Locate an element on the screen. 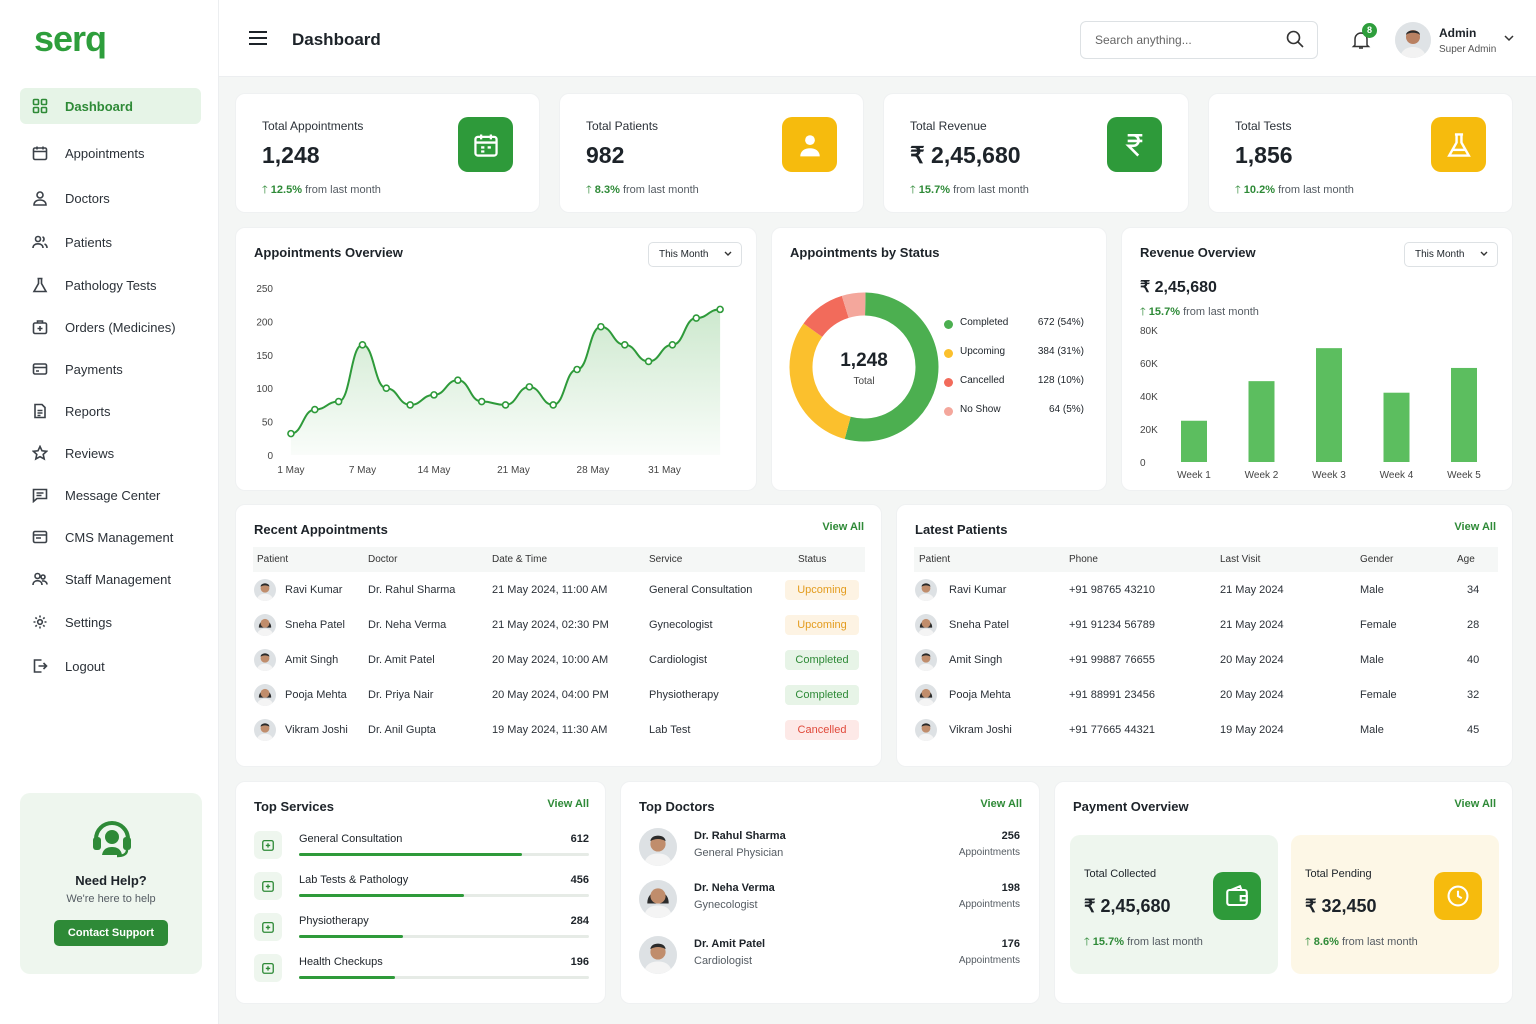 This screenshot has width=1536, height=1024. sidebar-item-settings: Settings is located at coordinates (110, 622).